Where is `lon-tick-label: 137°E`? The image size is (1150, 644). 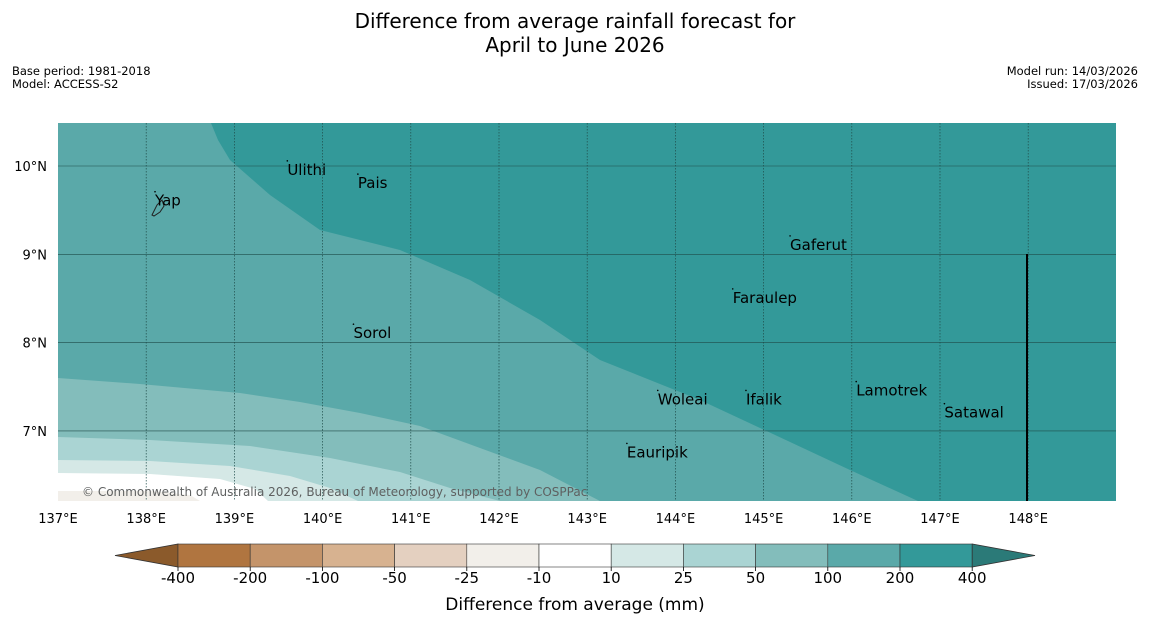 lon-tick-label: 137°E is located at coordinates (58, 519).